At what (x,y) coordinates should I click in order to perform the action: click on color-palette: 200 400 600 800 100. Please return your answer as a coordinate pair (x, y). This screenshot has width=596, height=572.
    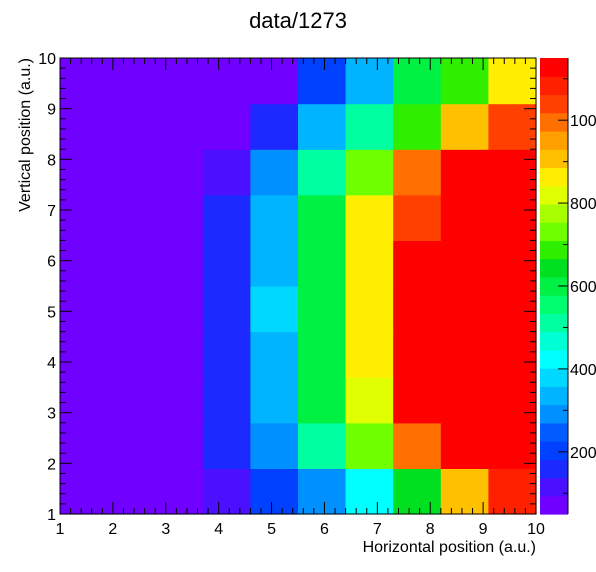
    Looking at the image, I should click on (568, 286).